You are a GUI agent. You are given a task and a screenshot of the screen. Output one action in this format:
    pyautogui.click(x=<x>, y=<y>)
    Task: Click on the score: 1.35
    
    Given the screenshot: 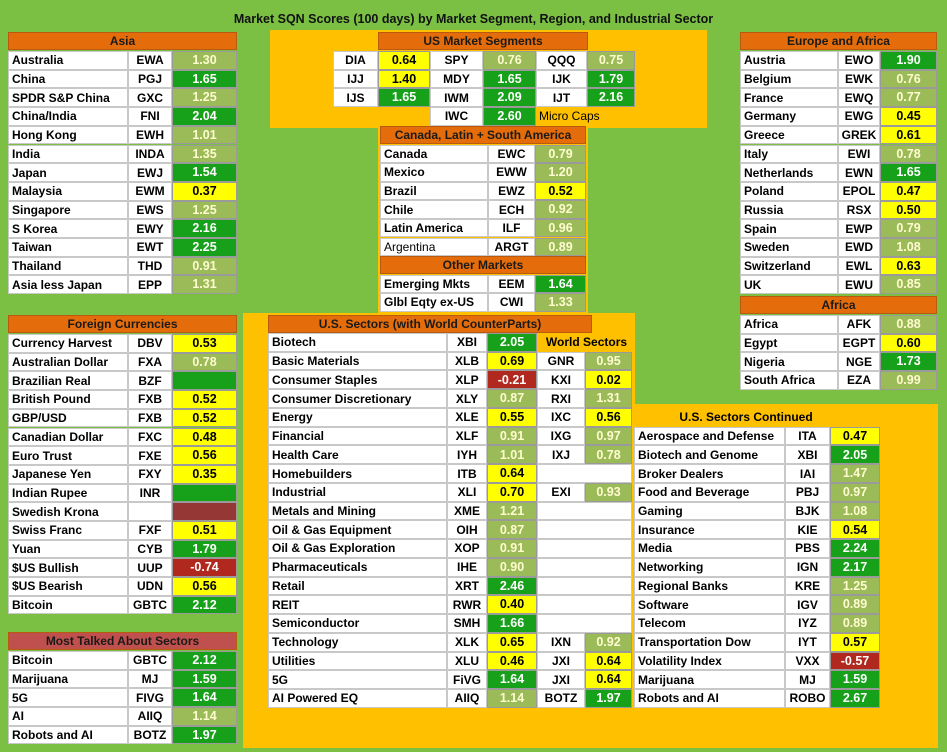 What is the action you would take?
    pyautogui.click(x=204, y=154)
    